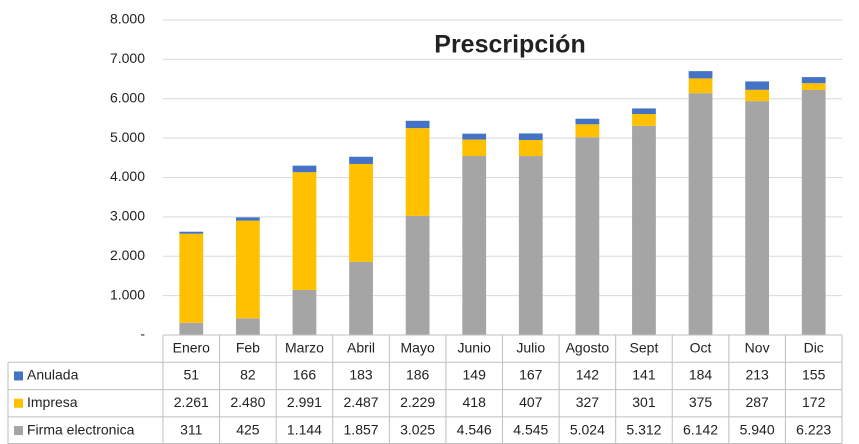 The height and width of the screenshot is (444, 859). I want to click on x-tick-label: Dic, so click(814, 347).